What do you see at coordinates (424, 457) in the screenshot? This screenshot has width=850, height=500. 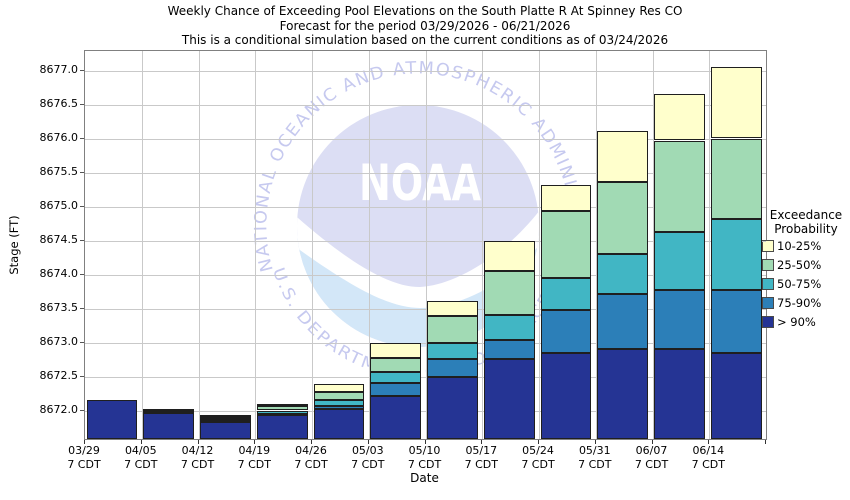 I see `x-tick-label: 05/10 7 CDT` at bounding box center [424, 457].